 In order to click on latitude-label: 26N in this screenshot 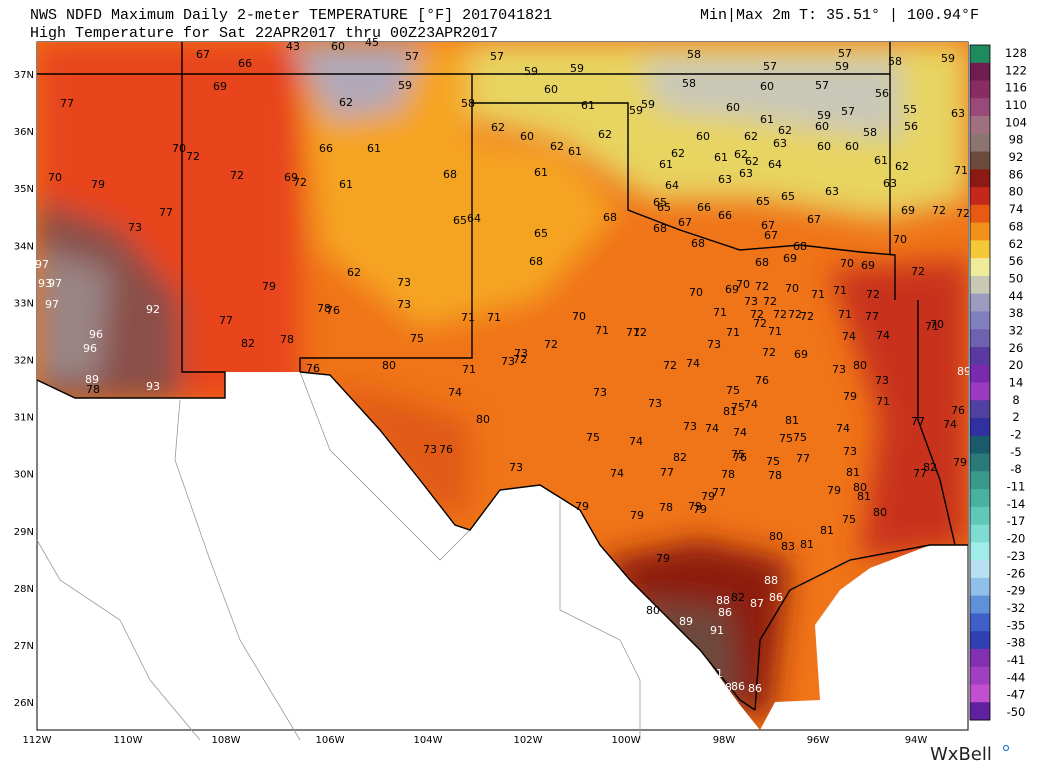, I will do `click(24, 703)`.